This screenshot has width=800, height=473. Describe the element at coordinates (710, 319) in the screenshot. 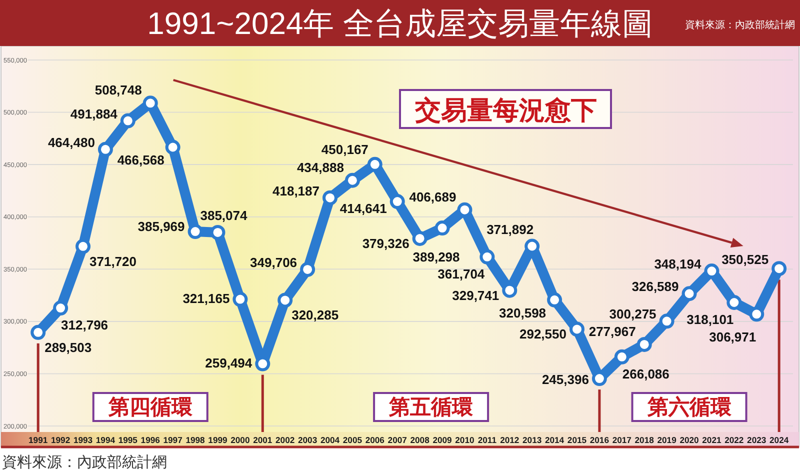

I see `data-label: 318,101` at that location.